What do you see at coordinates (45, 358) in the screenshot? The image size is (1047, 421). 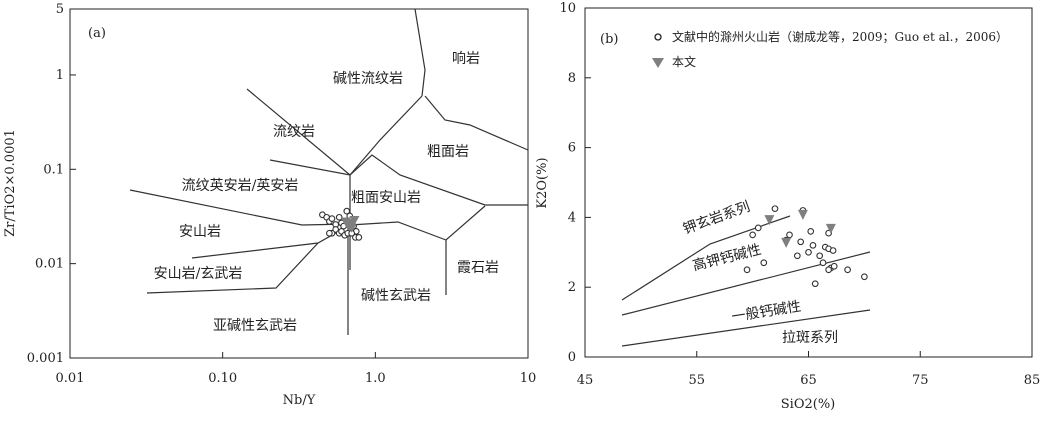 I see `panel-a-y-tick-label: 0.001` at bounding box center [45, 358].